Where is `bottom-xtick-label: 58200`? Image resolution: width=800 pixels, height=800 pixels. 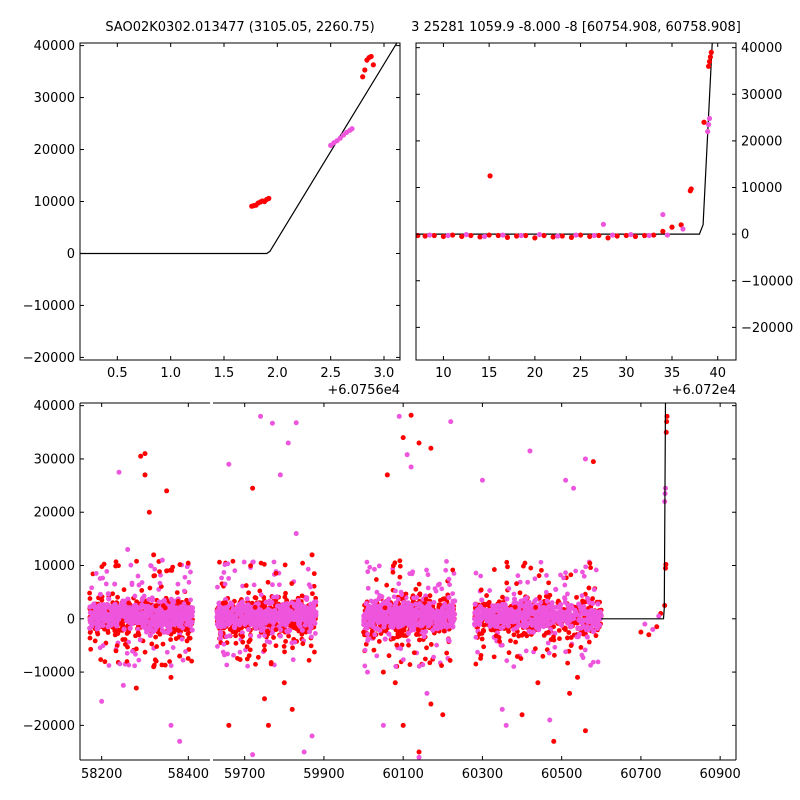 bottom-xtick-label: 58200 is located at coordinates (101, 774).